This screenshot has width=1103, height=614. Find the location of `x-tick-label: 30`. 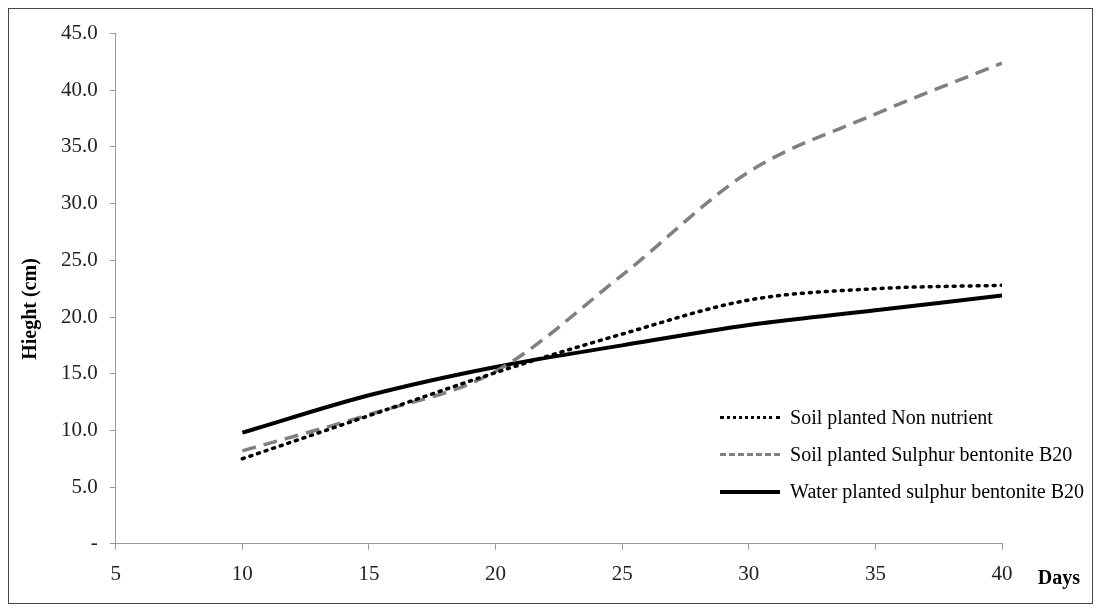

x-tick-label: 30 is located at coordinates (749, 572).